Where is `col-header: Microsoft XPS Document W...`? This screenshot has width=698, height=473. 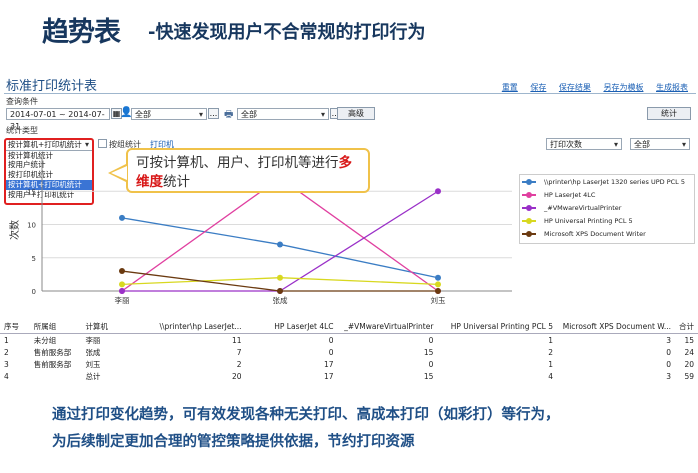
col-header: Microsoft XPS Document W... is located at coordinates (616, 327).